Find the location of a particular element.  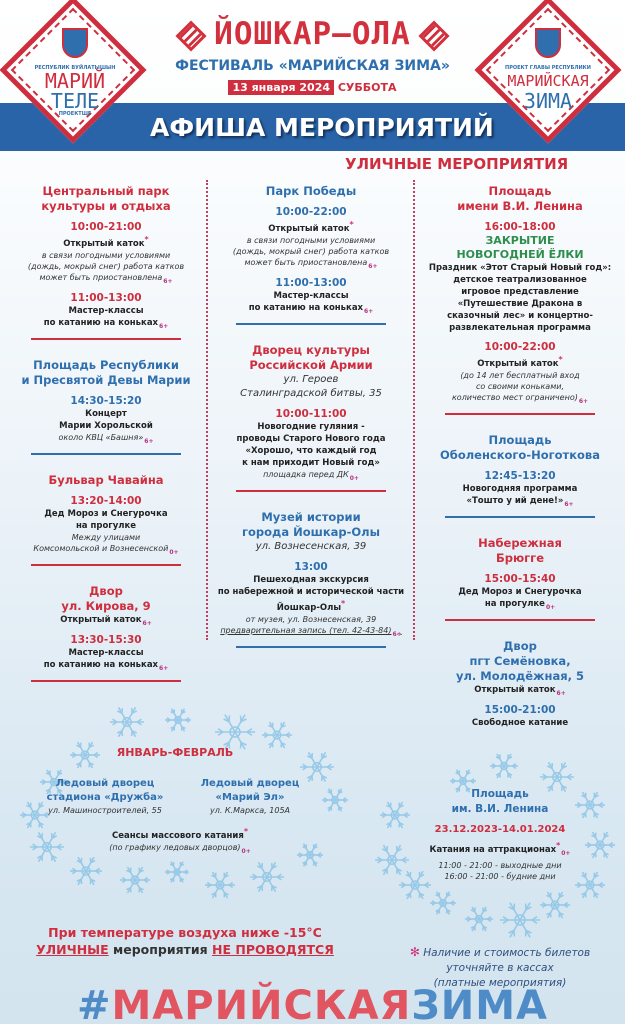

line-text: около КВЦ «Башня» is located at coordinates (101, 437).